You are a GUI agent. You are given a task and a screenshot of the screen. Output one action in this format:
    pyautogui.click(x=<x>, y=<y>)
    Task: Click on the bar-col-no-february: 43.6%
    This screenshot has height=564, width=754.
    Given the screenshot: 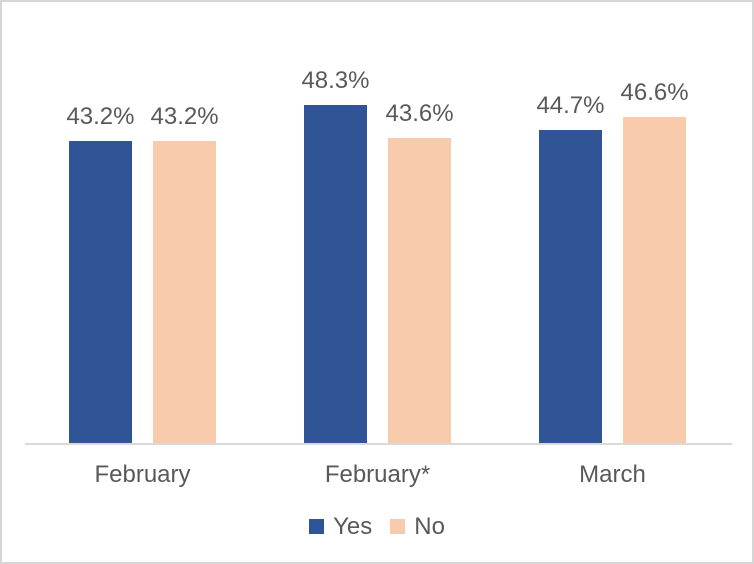 What is the action you would take?
    pyautogui.click(x=420, y=271)
    